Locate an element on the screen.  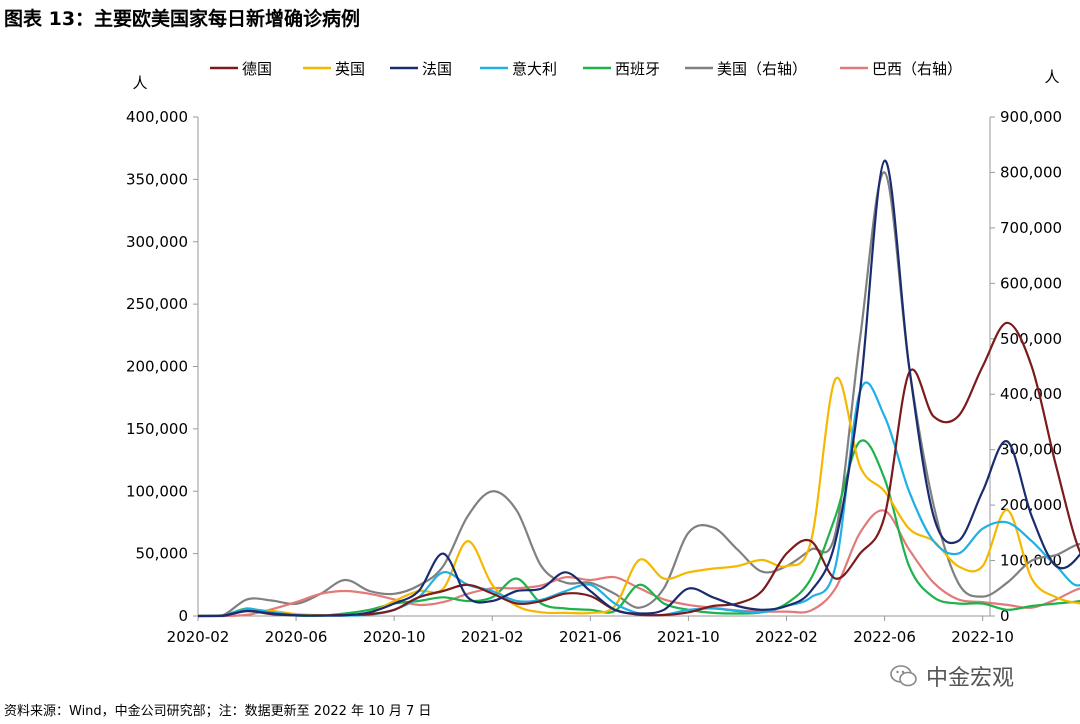
y-axis-right-unit: 人 is located at coordinates (1051, 77).